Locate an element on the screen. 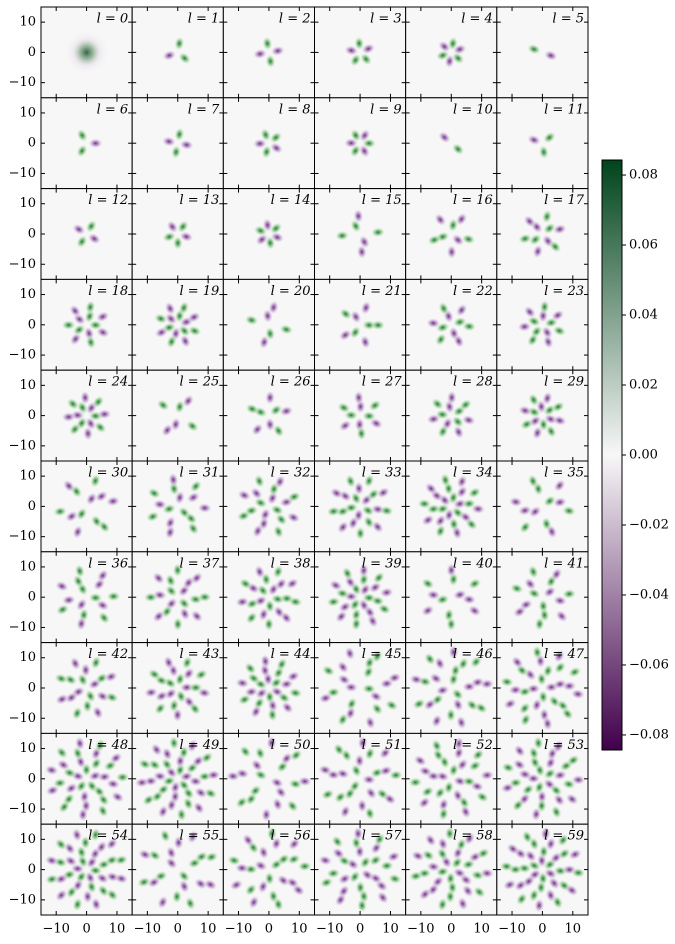 Image resolution: width=675 pixels, height=944 pixels. x-tick-label: 0 is located at coordinates (178, 929).